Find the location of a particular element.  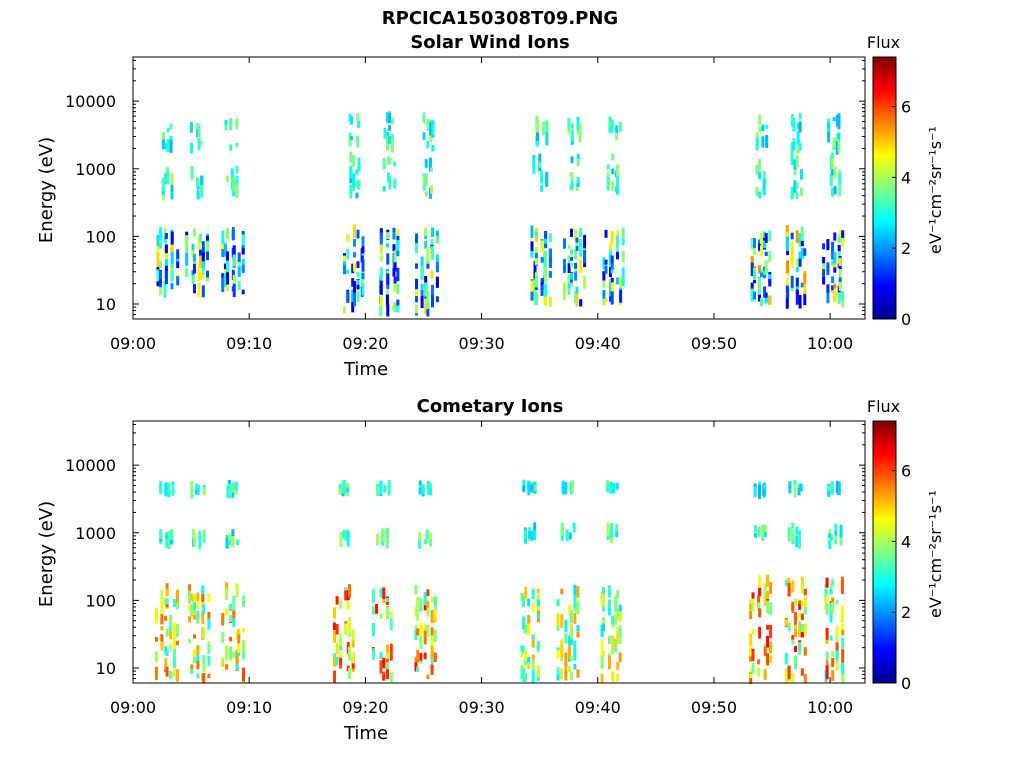

colorbar-tick-label: 6 is located at coordinates (906, 471).